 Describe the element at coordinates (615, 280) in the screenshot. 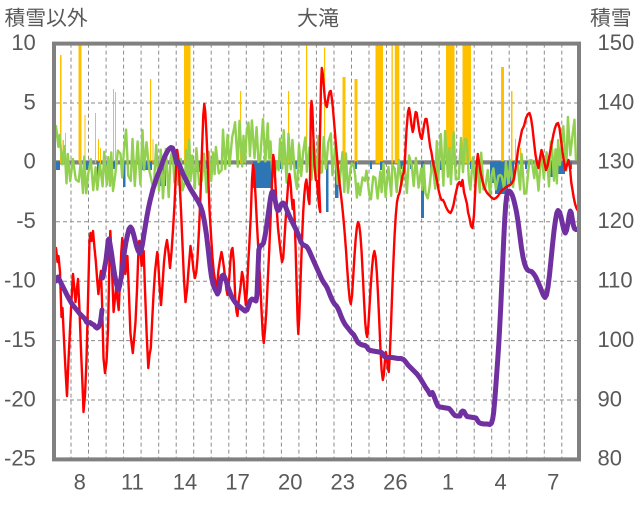

I see `svg-text: 110` at that location.